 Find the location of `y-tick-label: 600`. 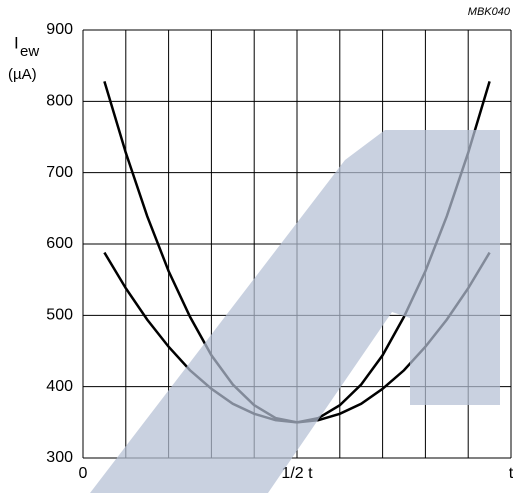

y-tick-label: 600 is located at coordinates (59, 243).